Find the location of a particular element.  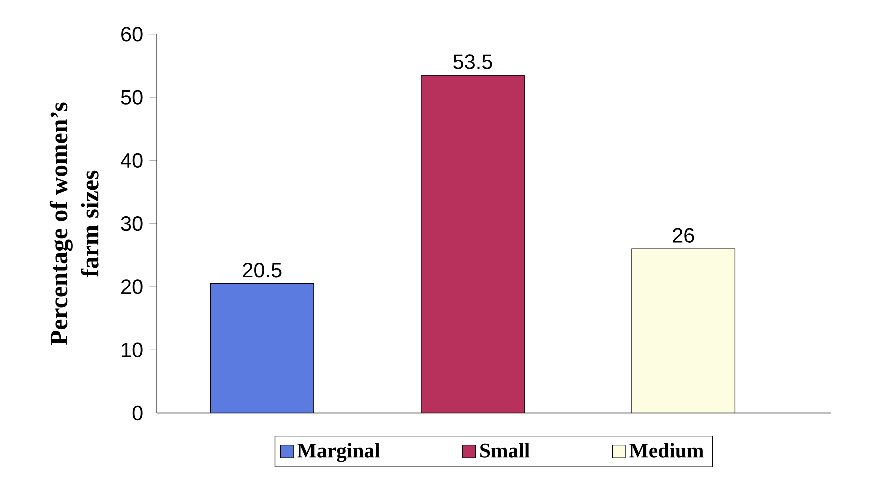

y-axis-title: Percentage of women’s farm sizes is located at coordinates (74, 224).